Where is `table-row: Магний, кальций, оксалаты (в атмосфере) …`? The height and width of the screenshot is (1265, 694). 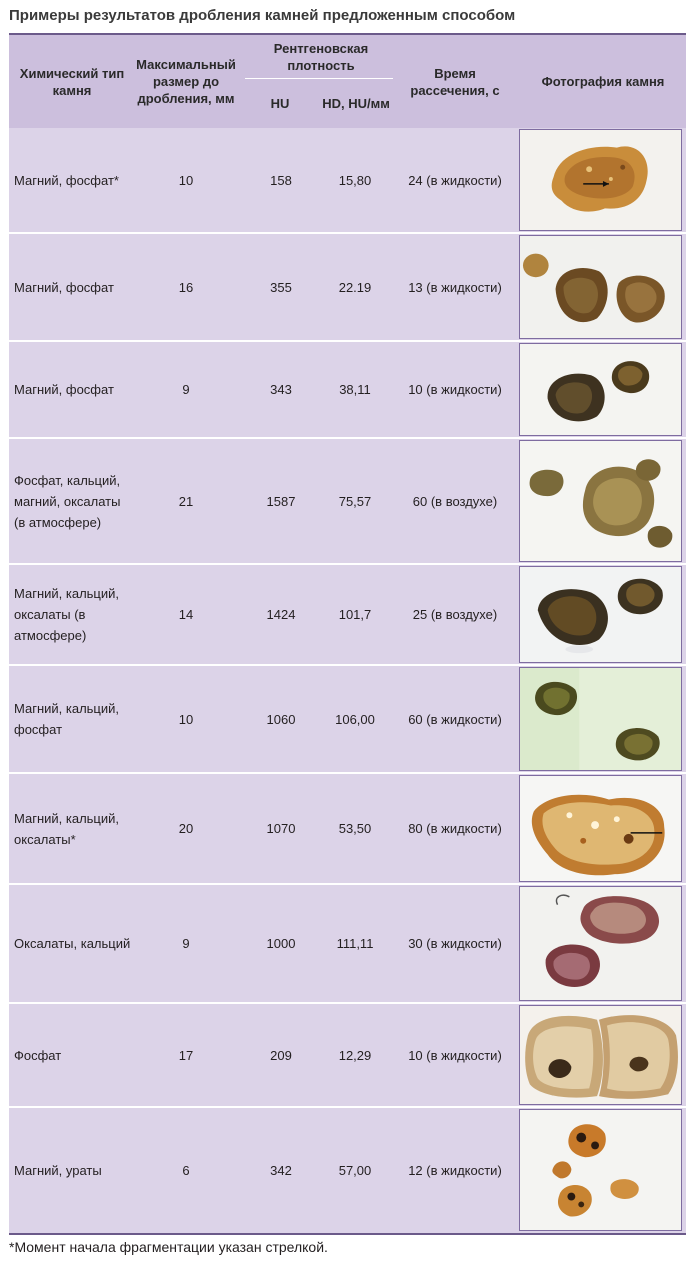 table-row: Магний, кальций, оксалаты (в атмосфере) … is located at coordinates (347, 614).